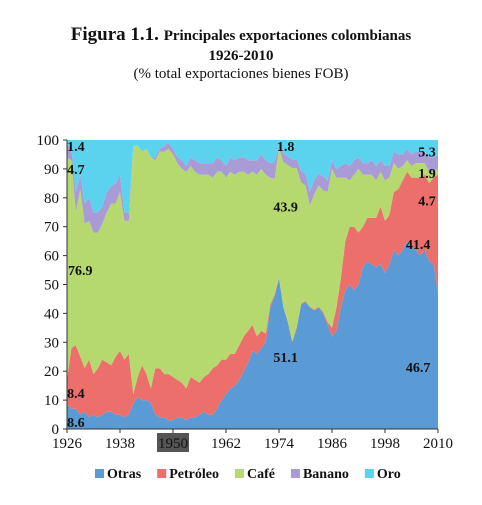  I want to click on legend-label-banano: Banano, so click(326, 474).